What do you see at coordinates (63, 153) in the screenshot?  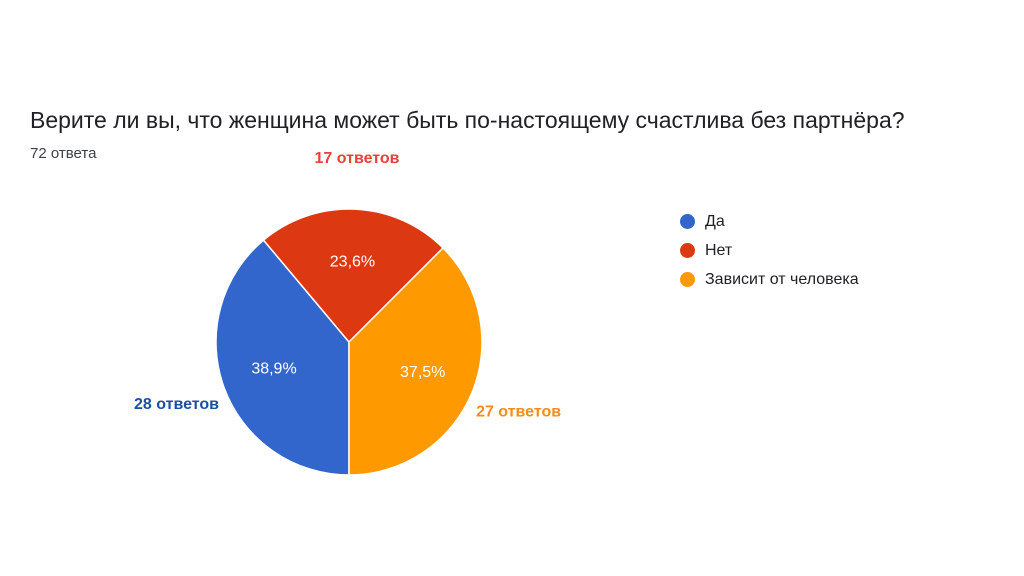 I see `response-count: 72 ответа` at bounding box center [63, 153].